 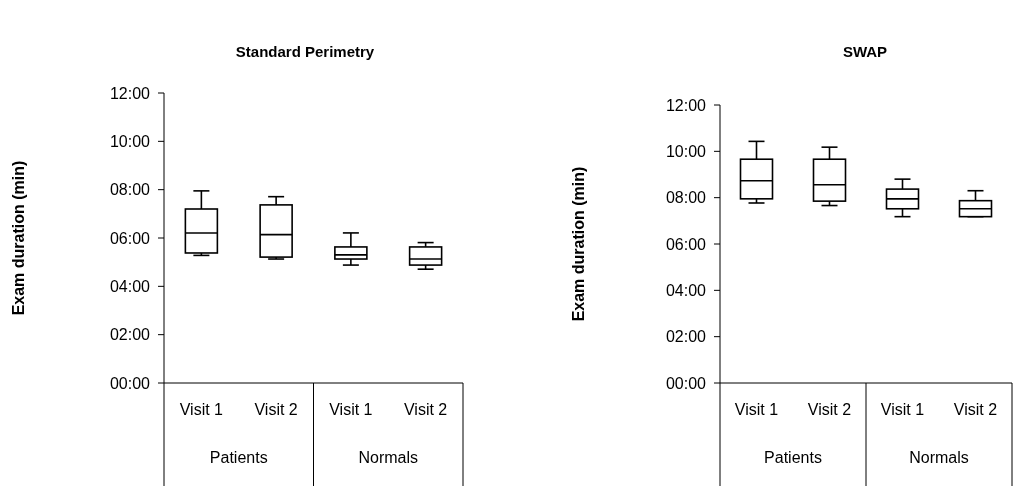 I want to click on chart-title: Standard Perimetry, so click(x=305, y=51).